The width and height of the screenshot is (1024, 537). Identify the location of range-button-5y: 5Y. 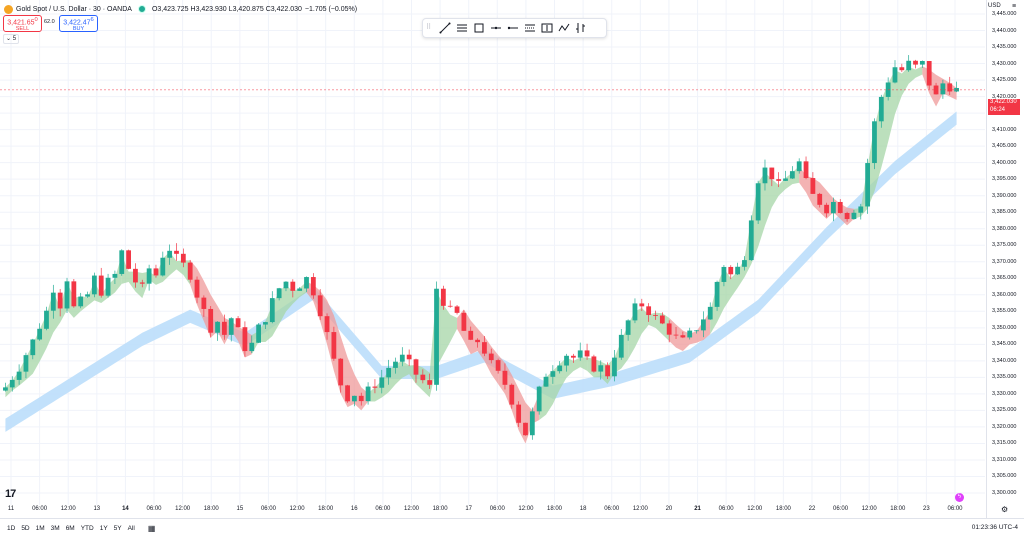
(117, 528).